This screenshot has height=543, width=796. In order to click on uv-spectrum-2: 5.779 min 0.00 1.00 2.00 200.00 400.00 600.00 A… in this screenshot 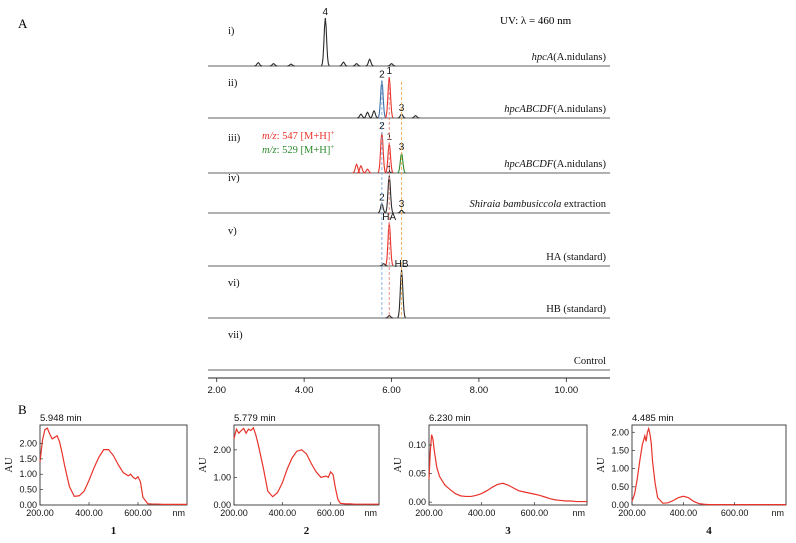, I will do `click(289, 475)`.